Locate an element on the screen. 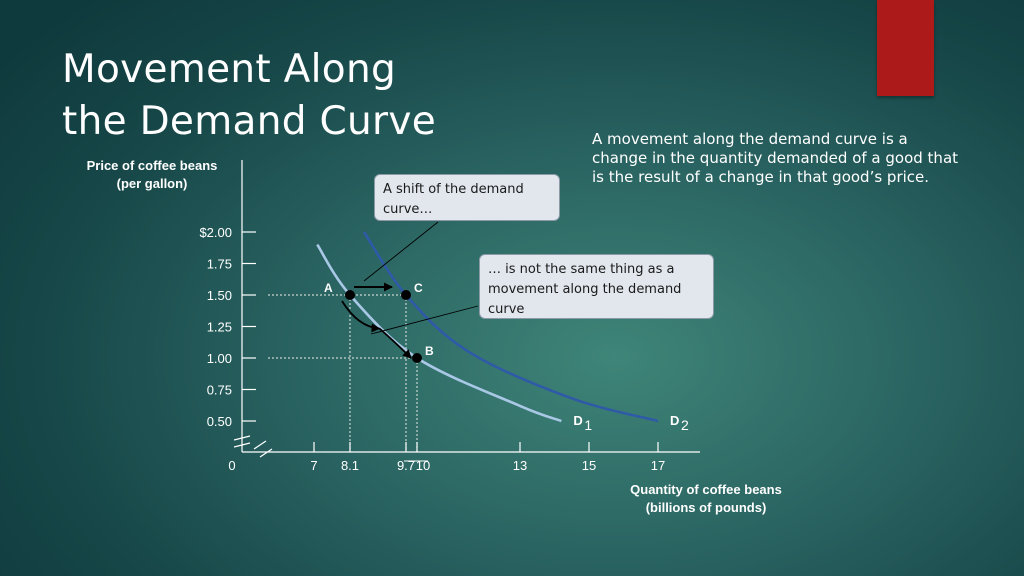  curve-label-subscript-d1: 1 is located at coordinates (588, 425).